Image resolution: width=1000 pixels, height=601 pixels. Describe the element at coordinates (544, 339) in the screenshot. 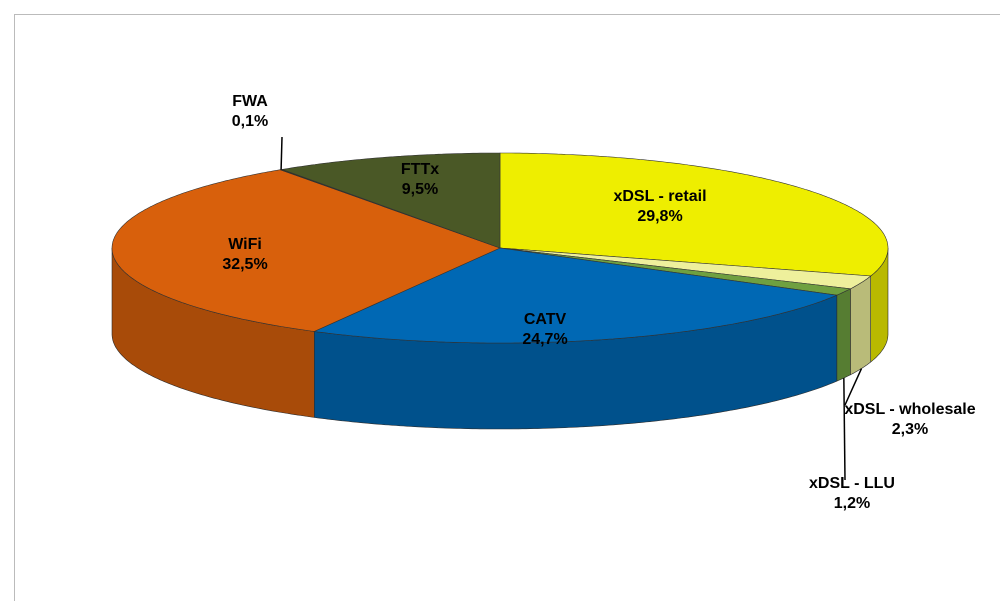

I see `slice-value: 24,7%` at that location.